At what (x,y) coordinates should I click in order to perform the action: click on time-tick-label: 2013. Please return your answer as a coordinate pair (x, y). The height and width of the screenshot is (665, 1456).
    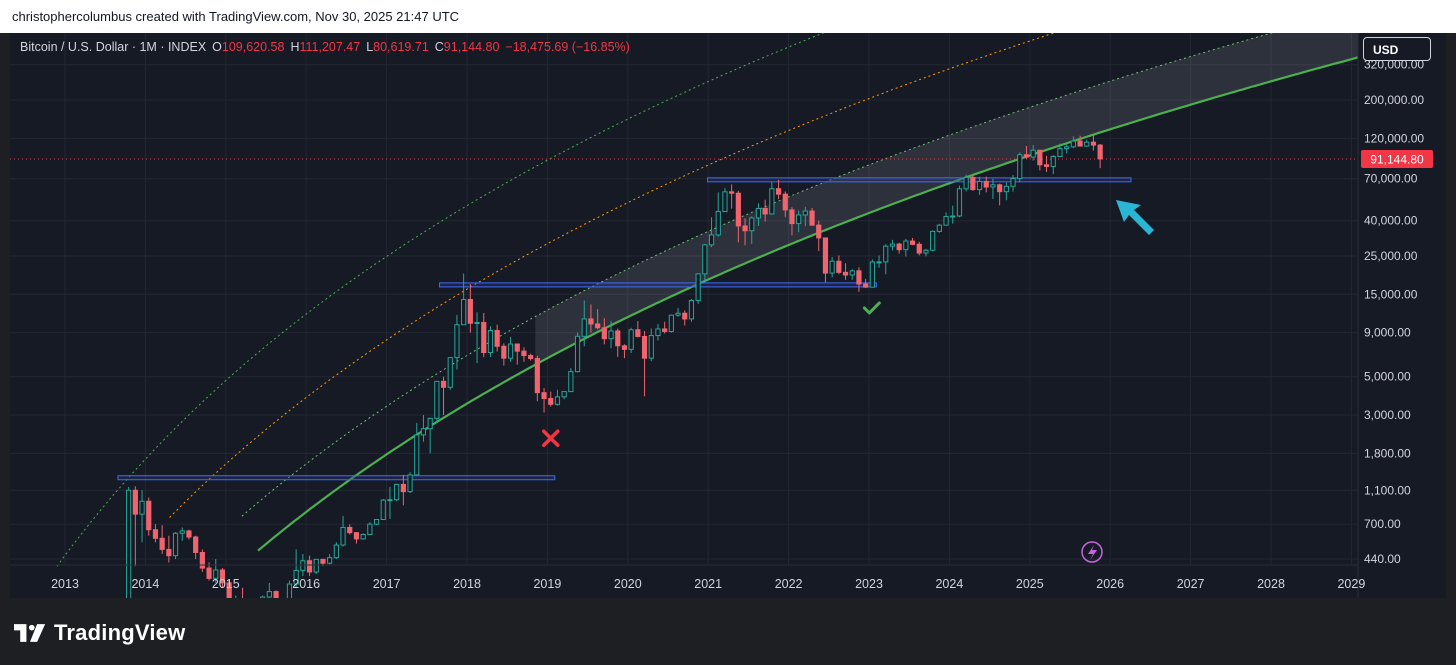
    Looking at the image, I should click on (65, 584).